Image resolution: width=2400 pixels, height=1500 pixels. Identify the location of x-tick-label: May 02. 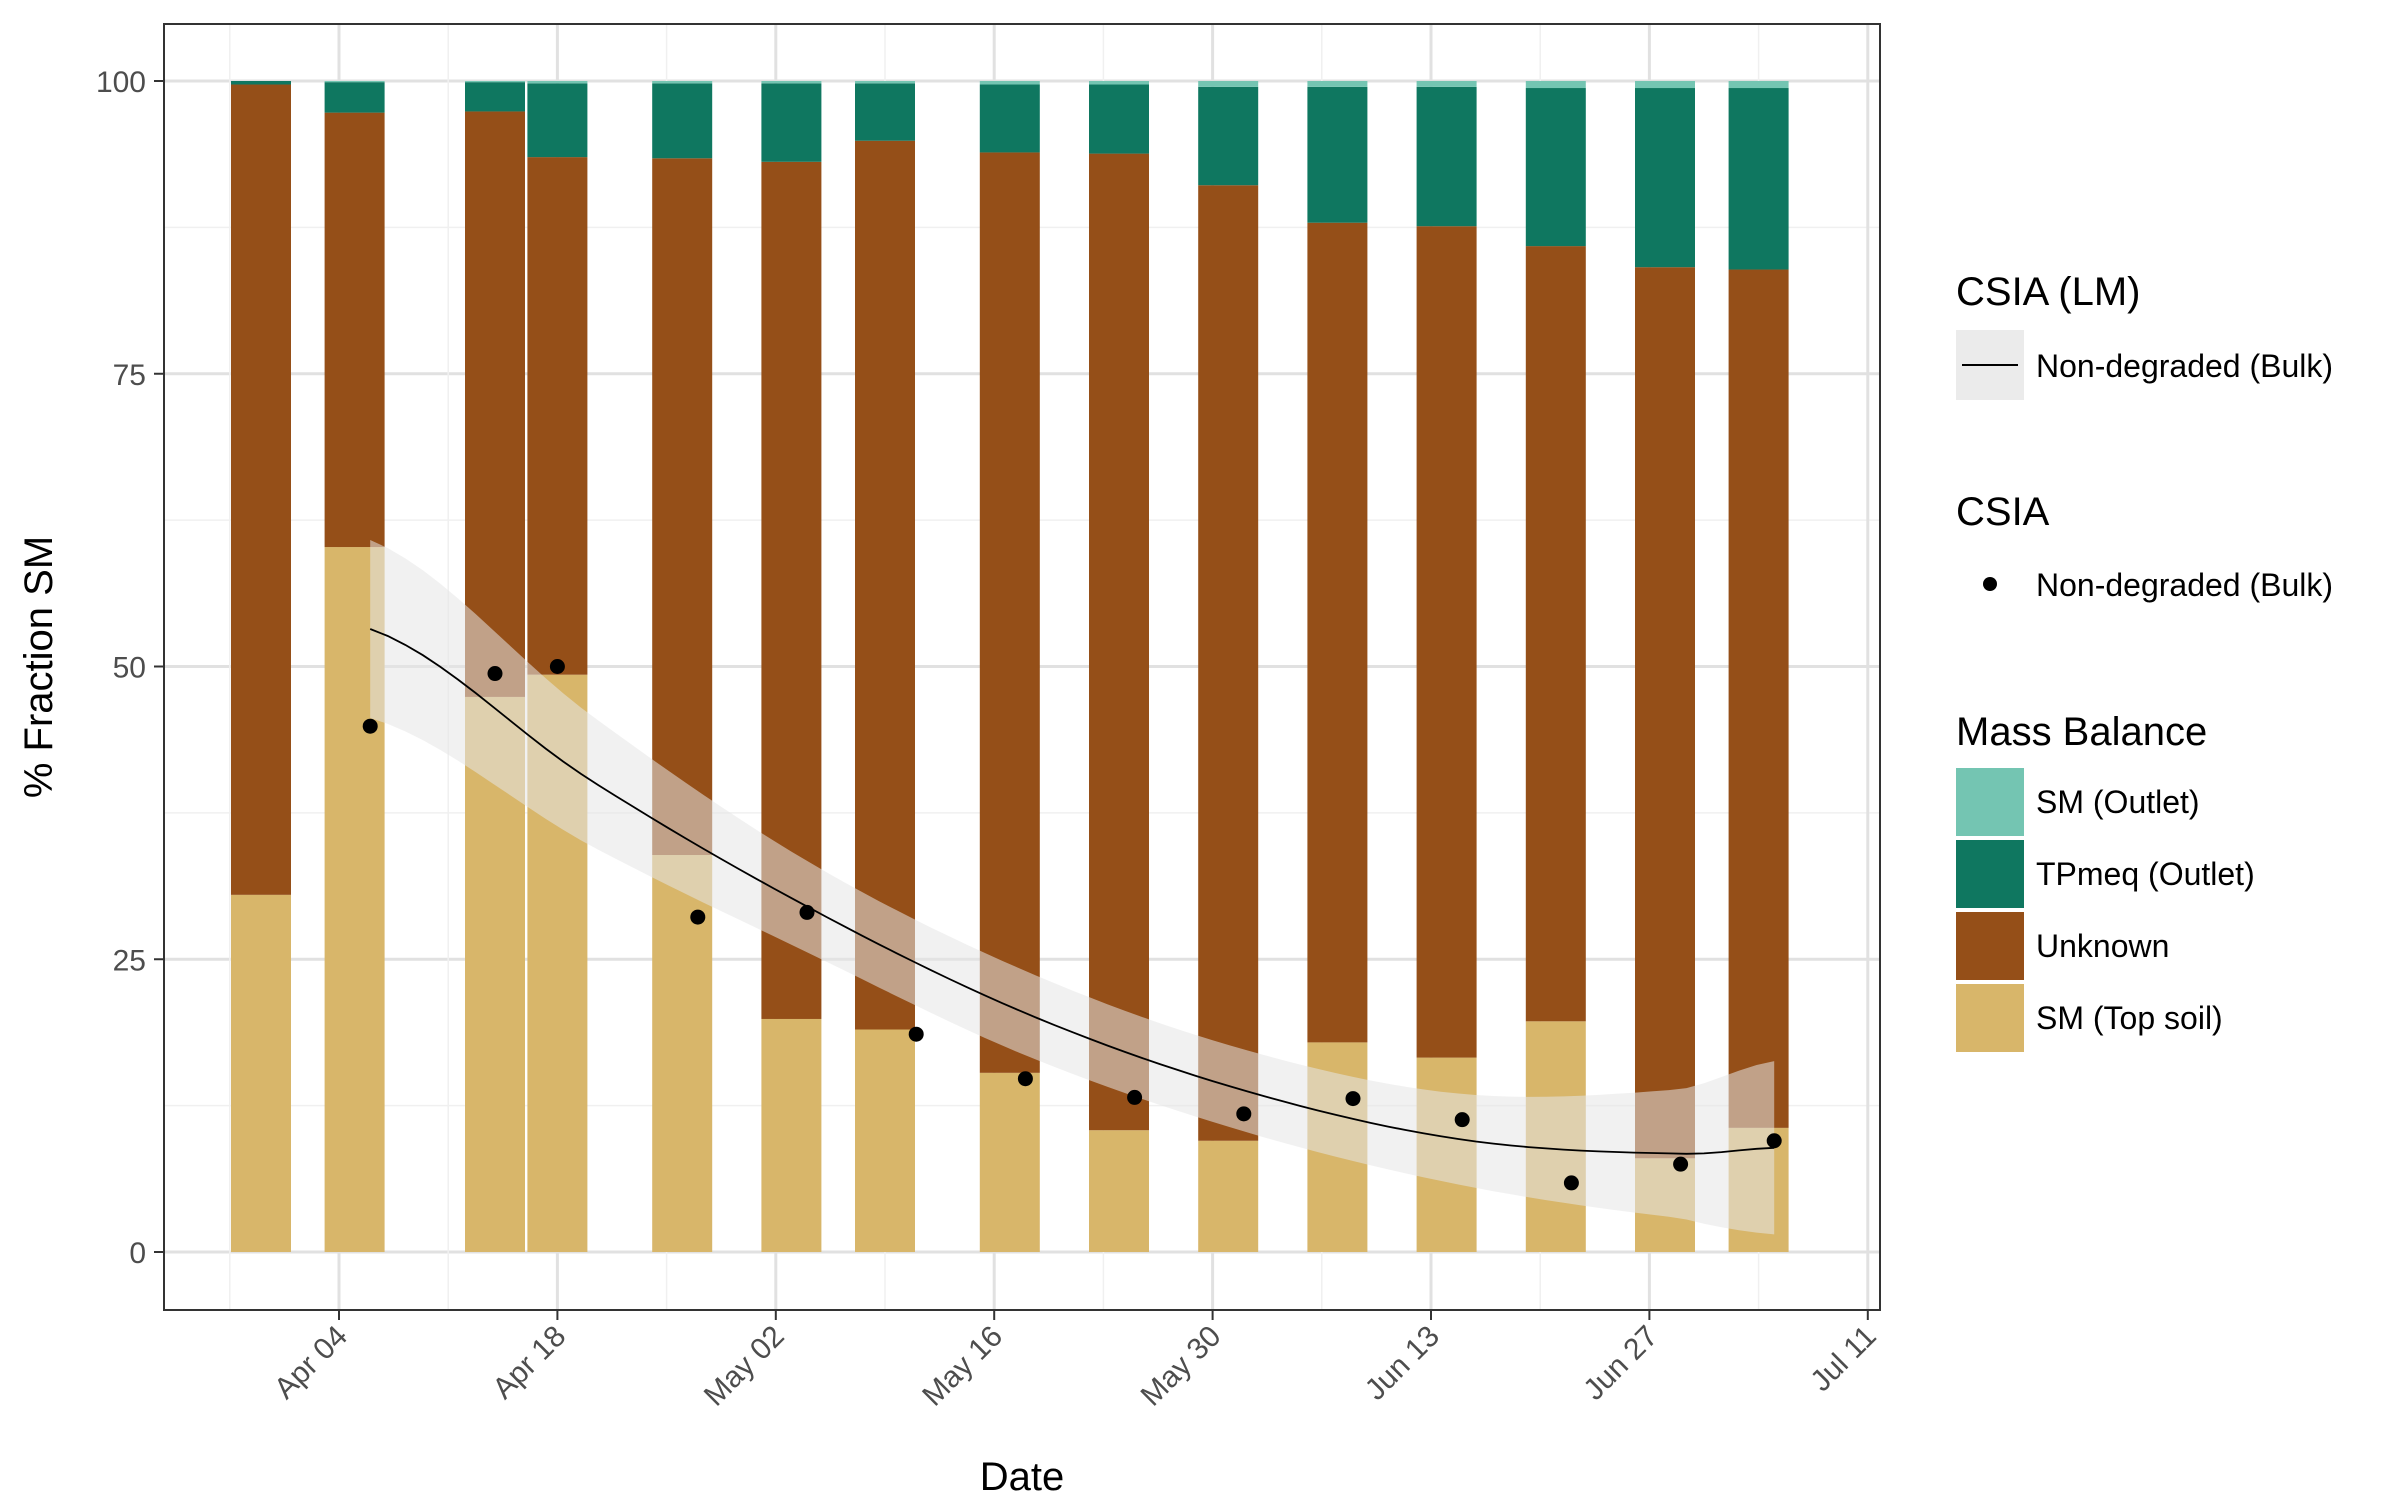
(744, 1366).